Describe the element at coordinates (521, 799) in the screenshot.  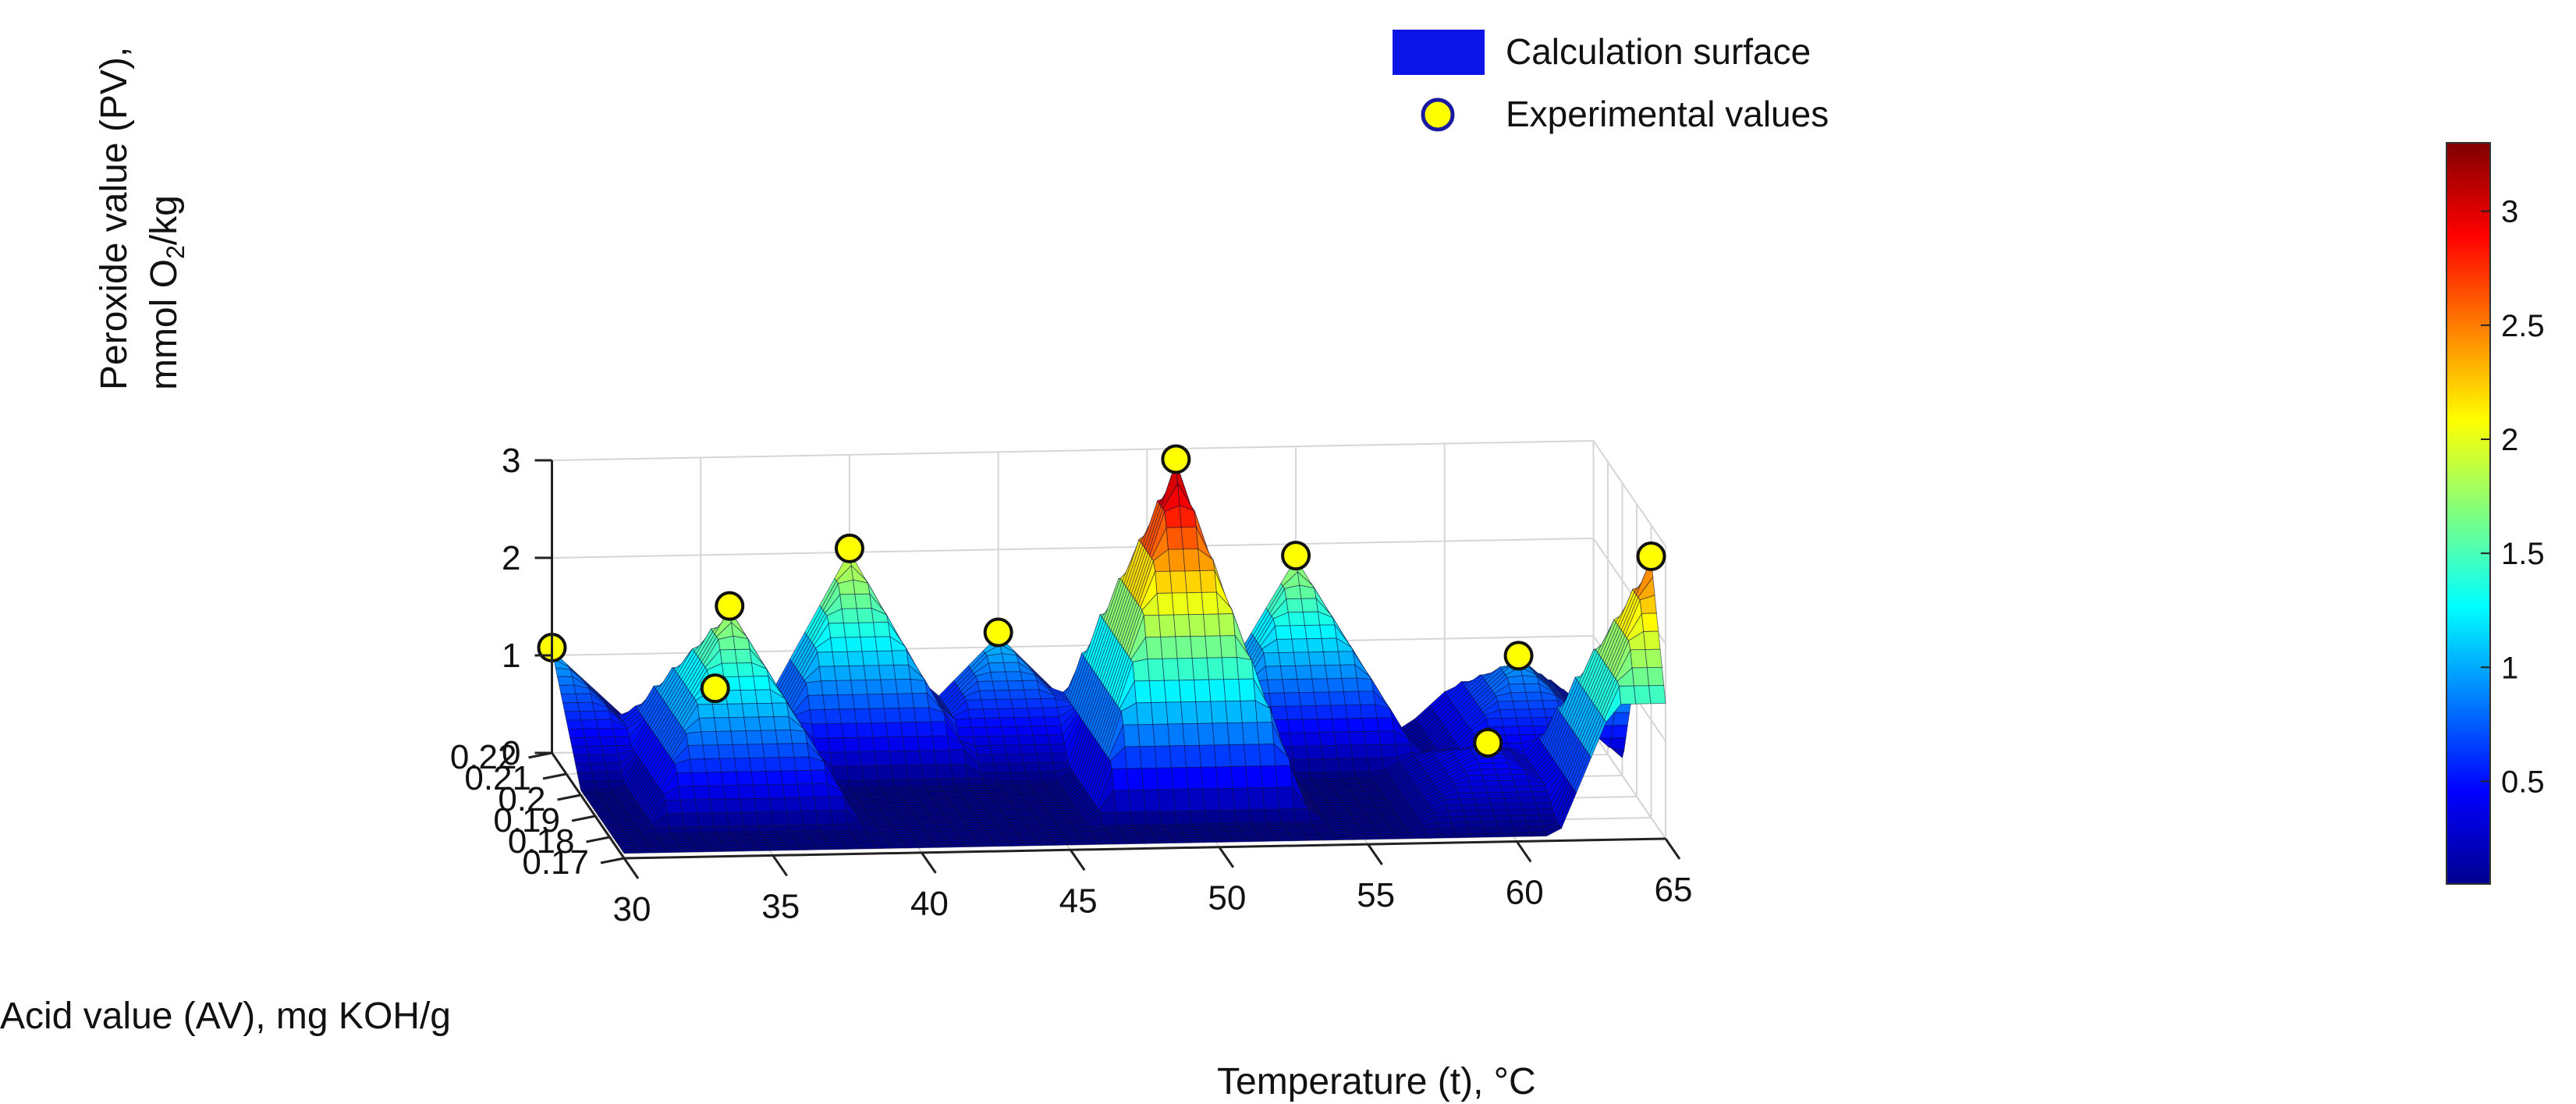
I see `y-tick-label: 0.2` at that location.